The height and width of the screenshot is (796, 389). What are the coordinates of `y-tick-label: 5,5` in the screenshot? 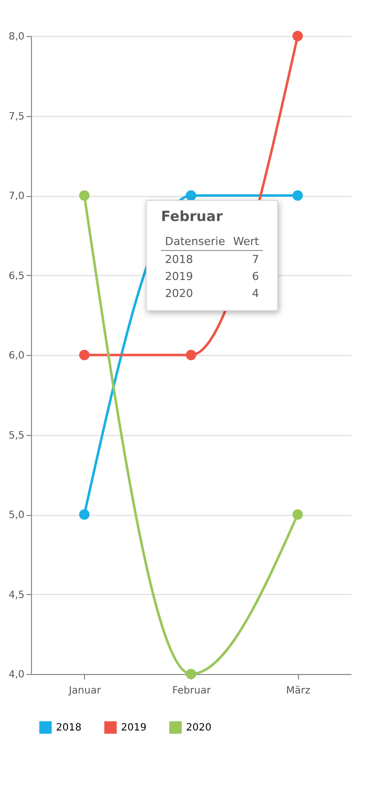 It's located at (16, 436).